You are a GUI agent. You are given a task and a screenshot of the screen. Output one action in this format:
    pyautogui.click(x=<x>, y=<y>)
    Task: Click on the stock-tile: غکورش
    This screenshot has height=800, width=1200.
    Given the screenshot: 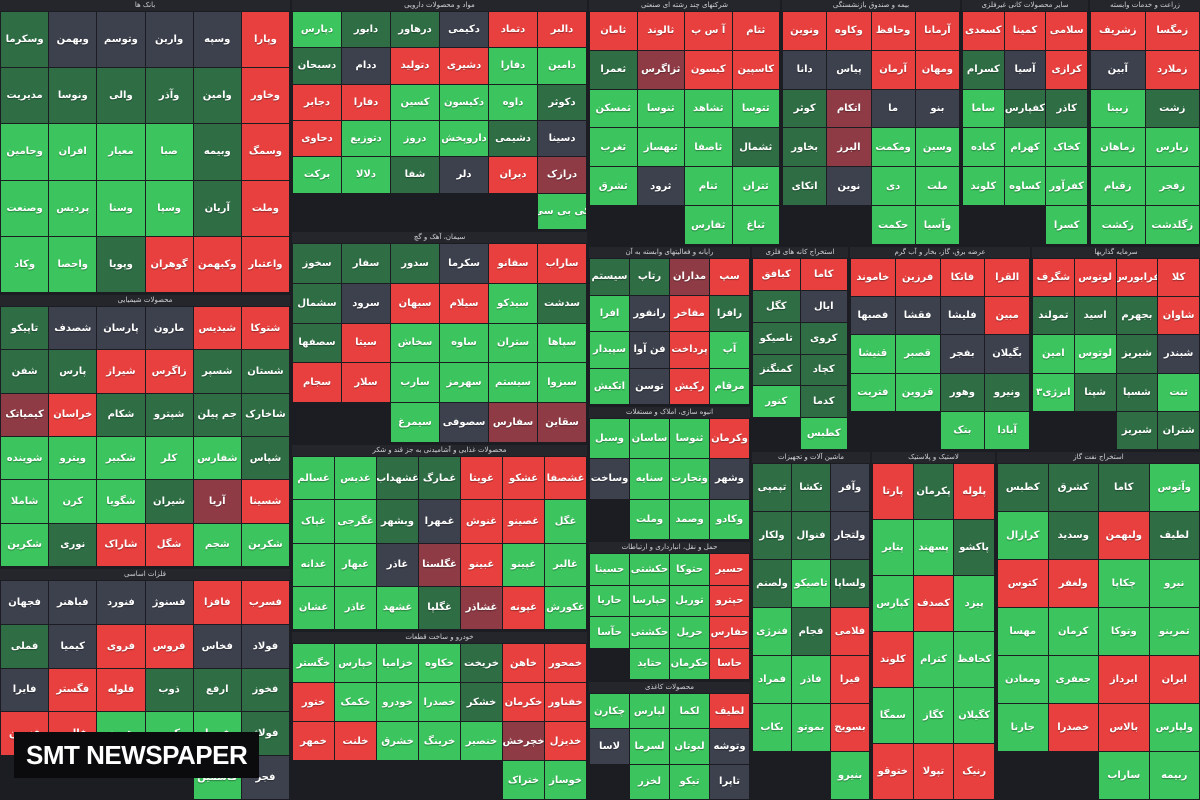 What is the action you would take?
    pyautogui.click(x=565, y=607)
    